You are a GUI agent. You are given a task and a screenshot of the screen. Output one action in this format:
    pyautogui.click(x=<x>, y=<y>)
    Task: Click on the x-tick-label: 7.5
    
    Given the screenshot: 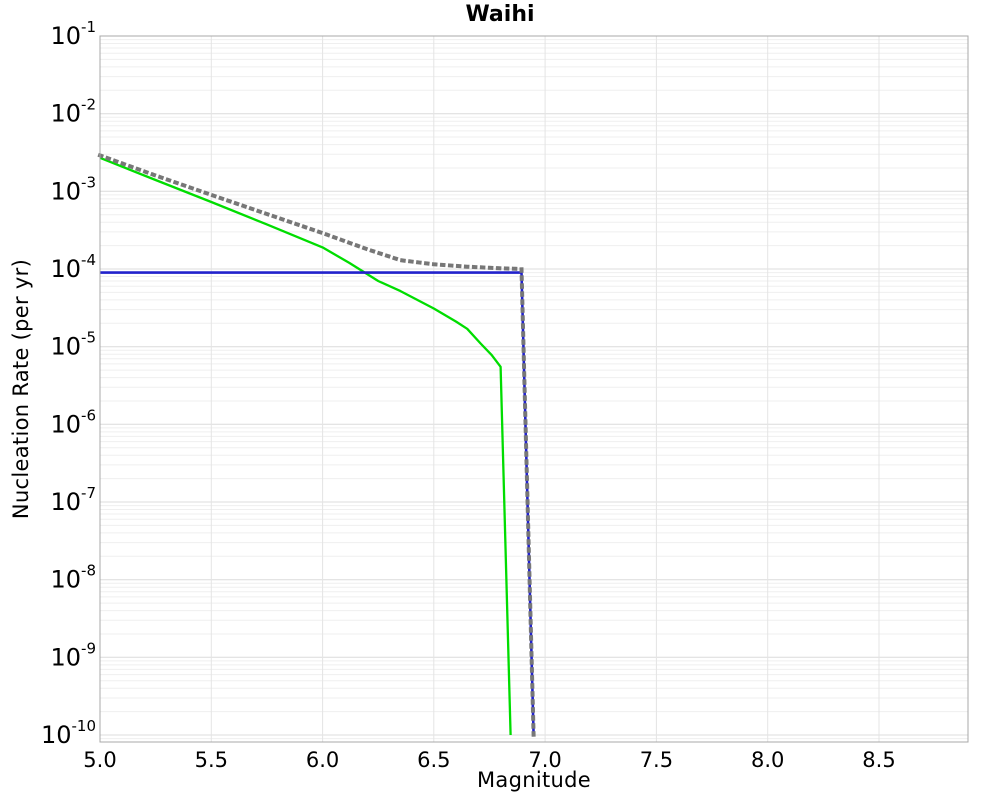 What is the action you would take?
    pyautogui.click(x=656, y=760)
    